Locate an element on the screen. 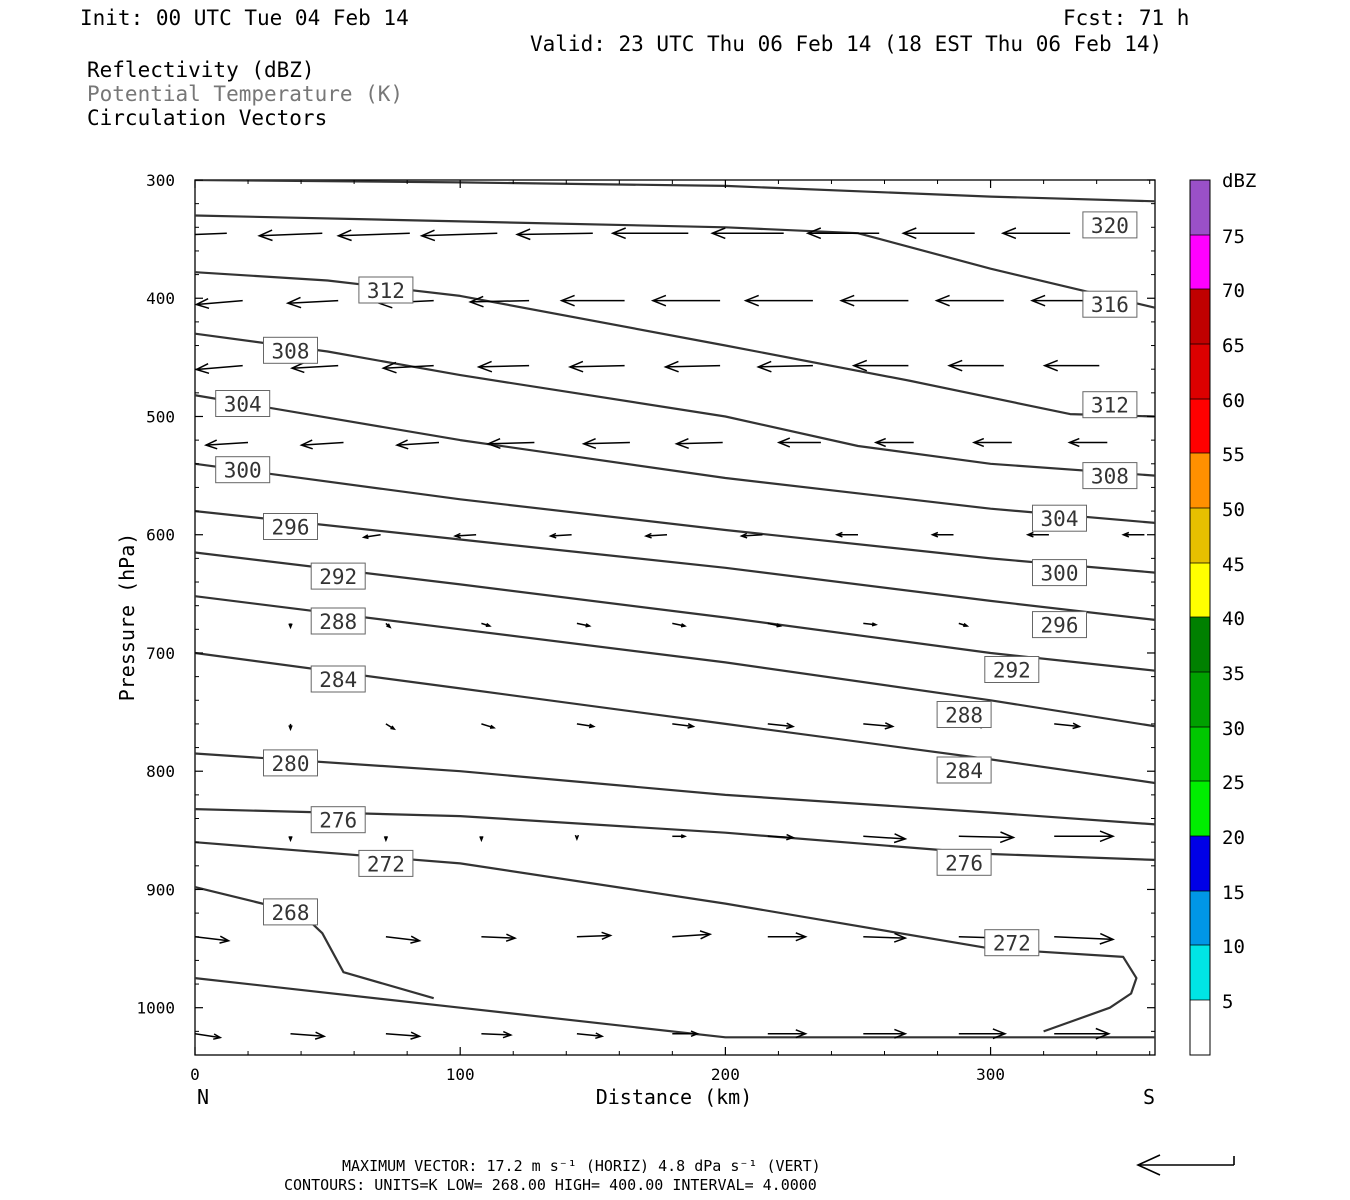  svg-text: 292 is located at coordinates (1012, 671).